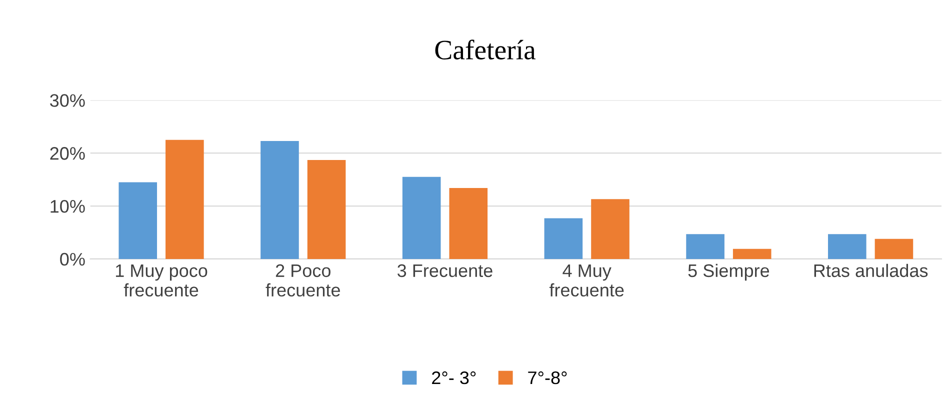  What do you see at coordinates (303, 280) in the screenshot?
I see `x-tick-label: 2 Poco frecuente` at bounding box center [303, 280].